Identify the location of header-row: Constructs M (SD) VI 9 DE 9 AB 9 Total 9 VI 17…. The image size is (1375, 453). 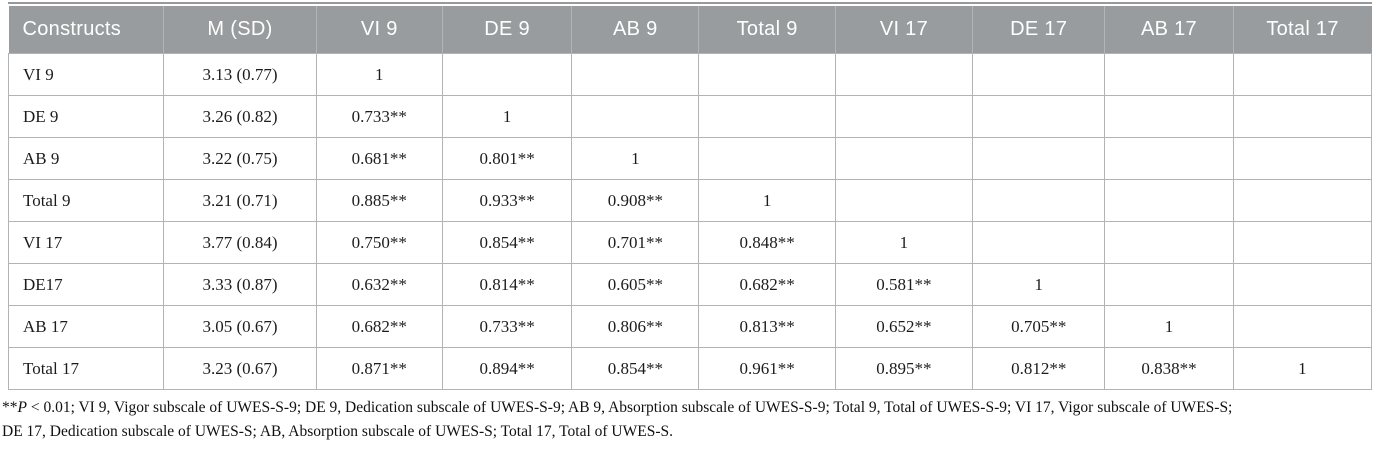
(690, 30).